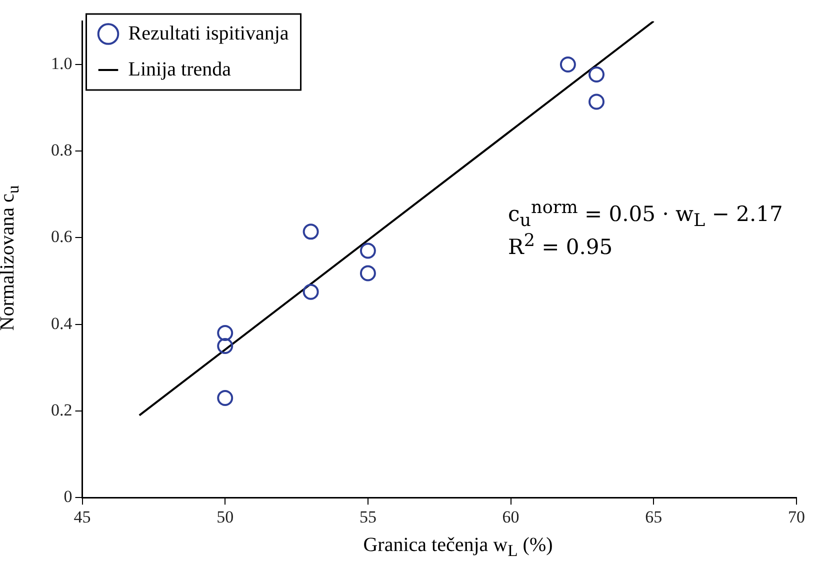 The image size is (815, 569). Describe the element at coordinates (458, 547) in the screenshot. I see `x-axis-title: Granica tečenja w$_{L}$ (%)` at that location.